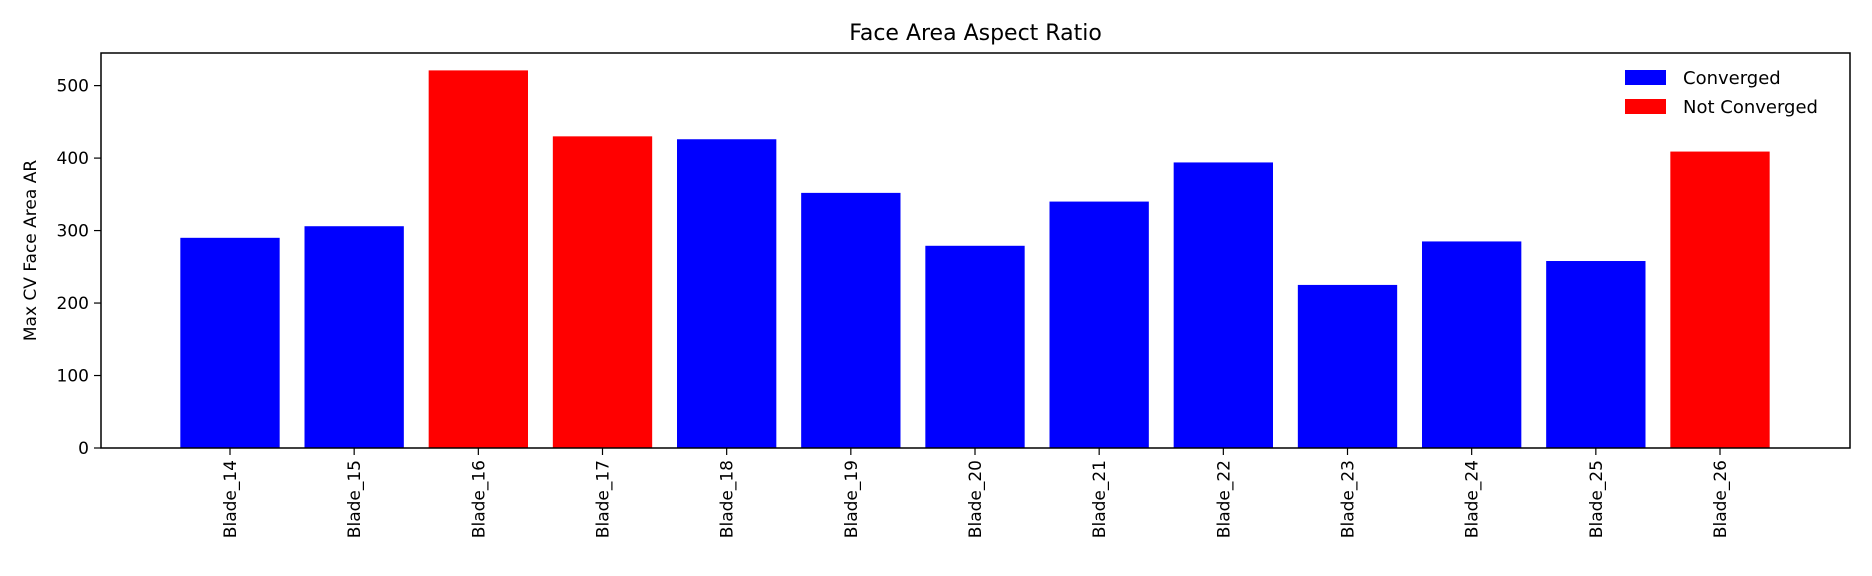  I want to click on x-tick-label: Blade_26, so click(1721, 499).